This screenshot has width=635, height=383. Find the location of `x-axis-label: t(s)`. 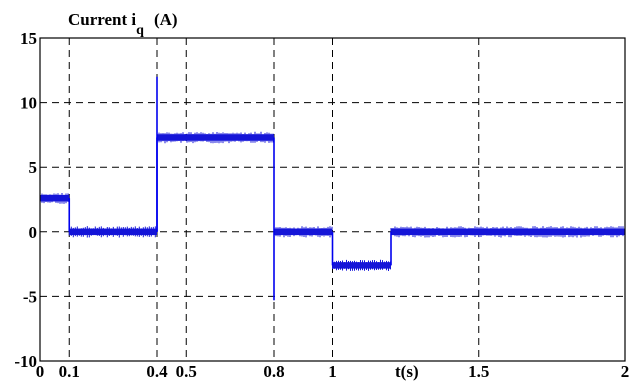

x-axis-label: t(s) is located at coordinates (407, 371).